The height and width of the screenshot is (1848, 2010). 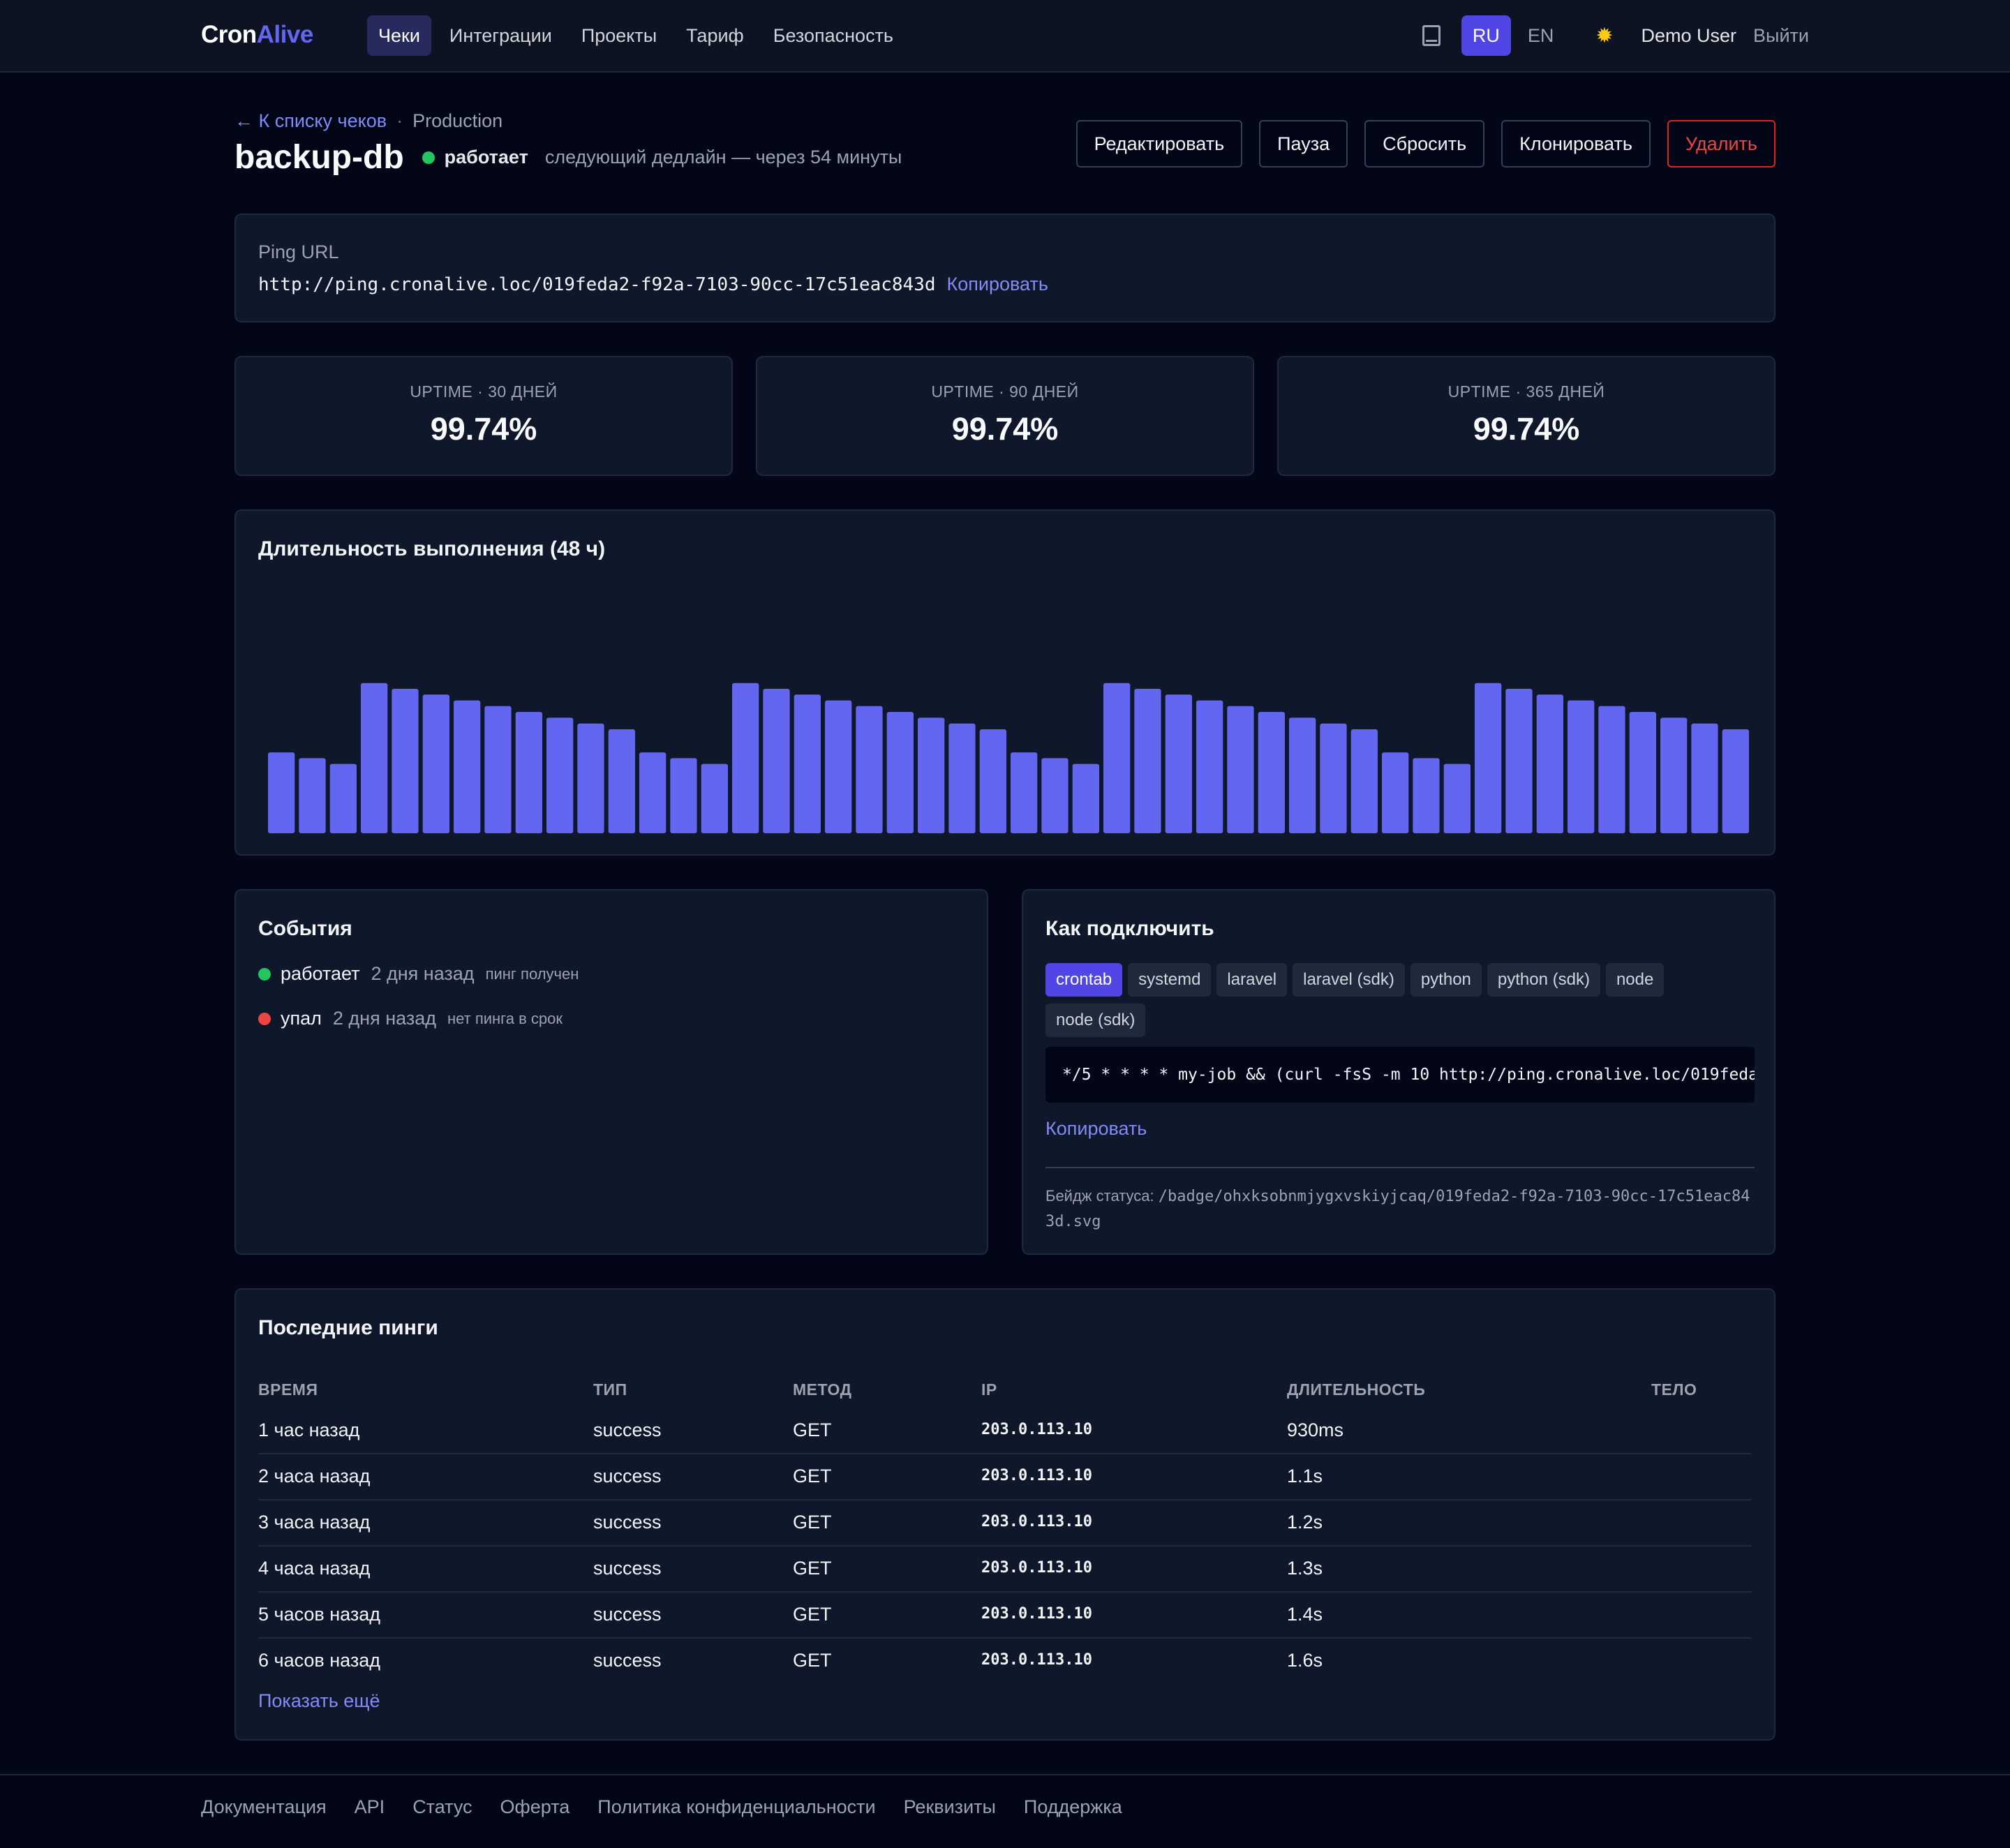 I want to click on lang-ru-button: RU, so click(x=1486, y=35).